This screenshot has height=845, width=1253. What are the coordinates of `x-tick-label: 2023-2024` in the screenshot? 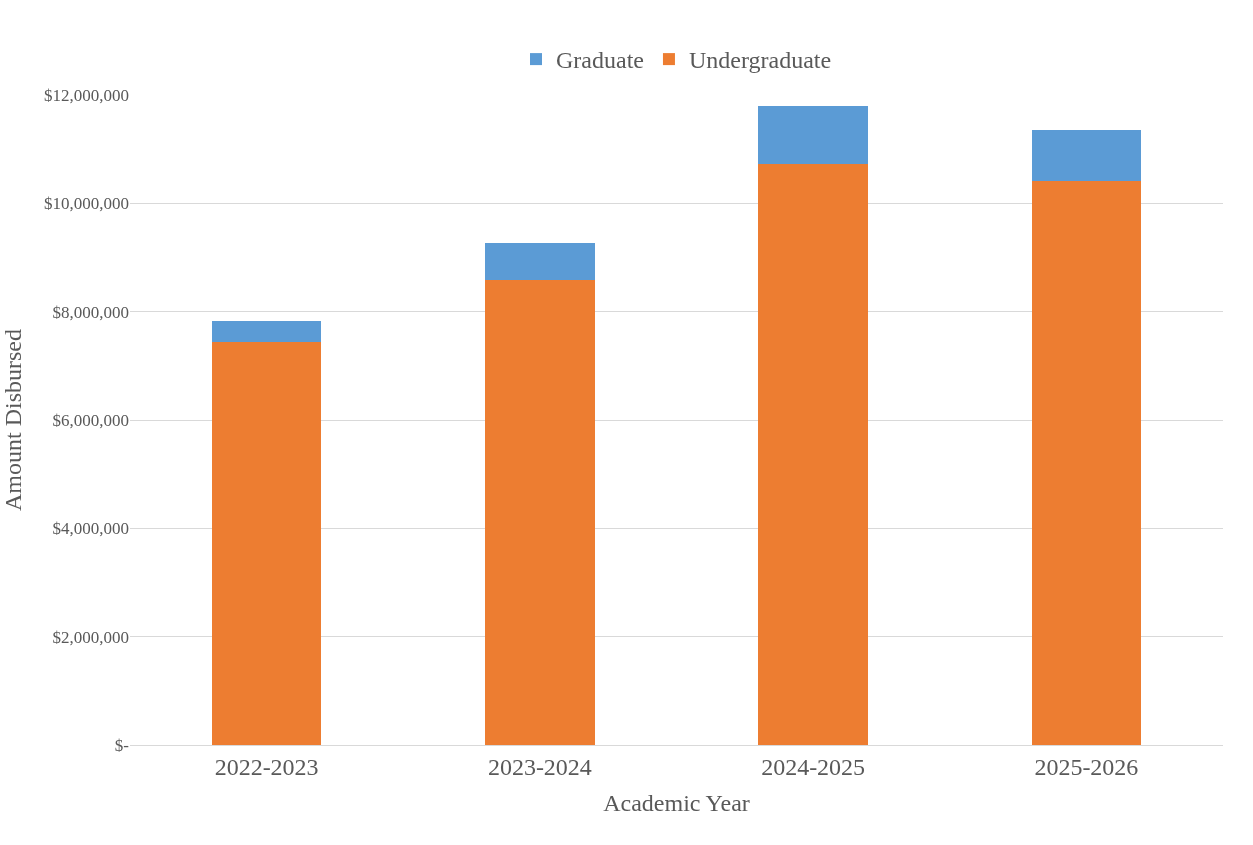 It's located at (539, 766).